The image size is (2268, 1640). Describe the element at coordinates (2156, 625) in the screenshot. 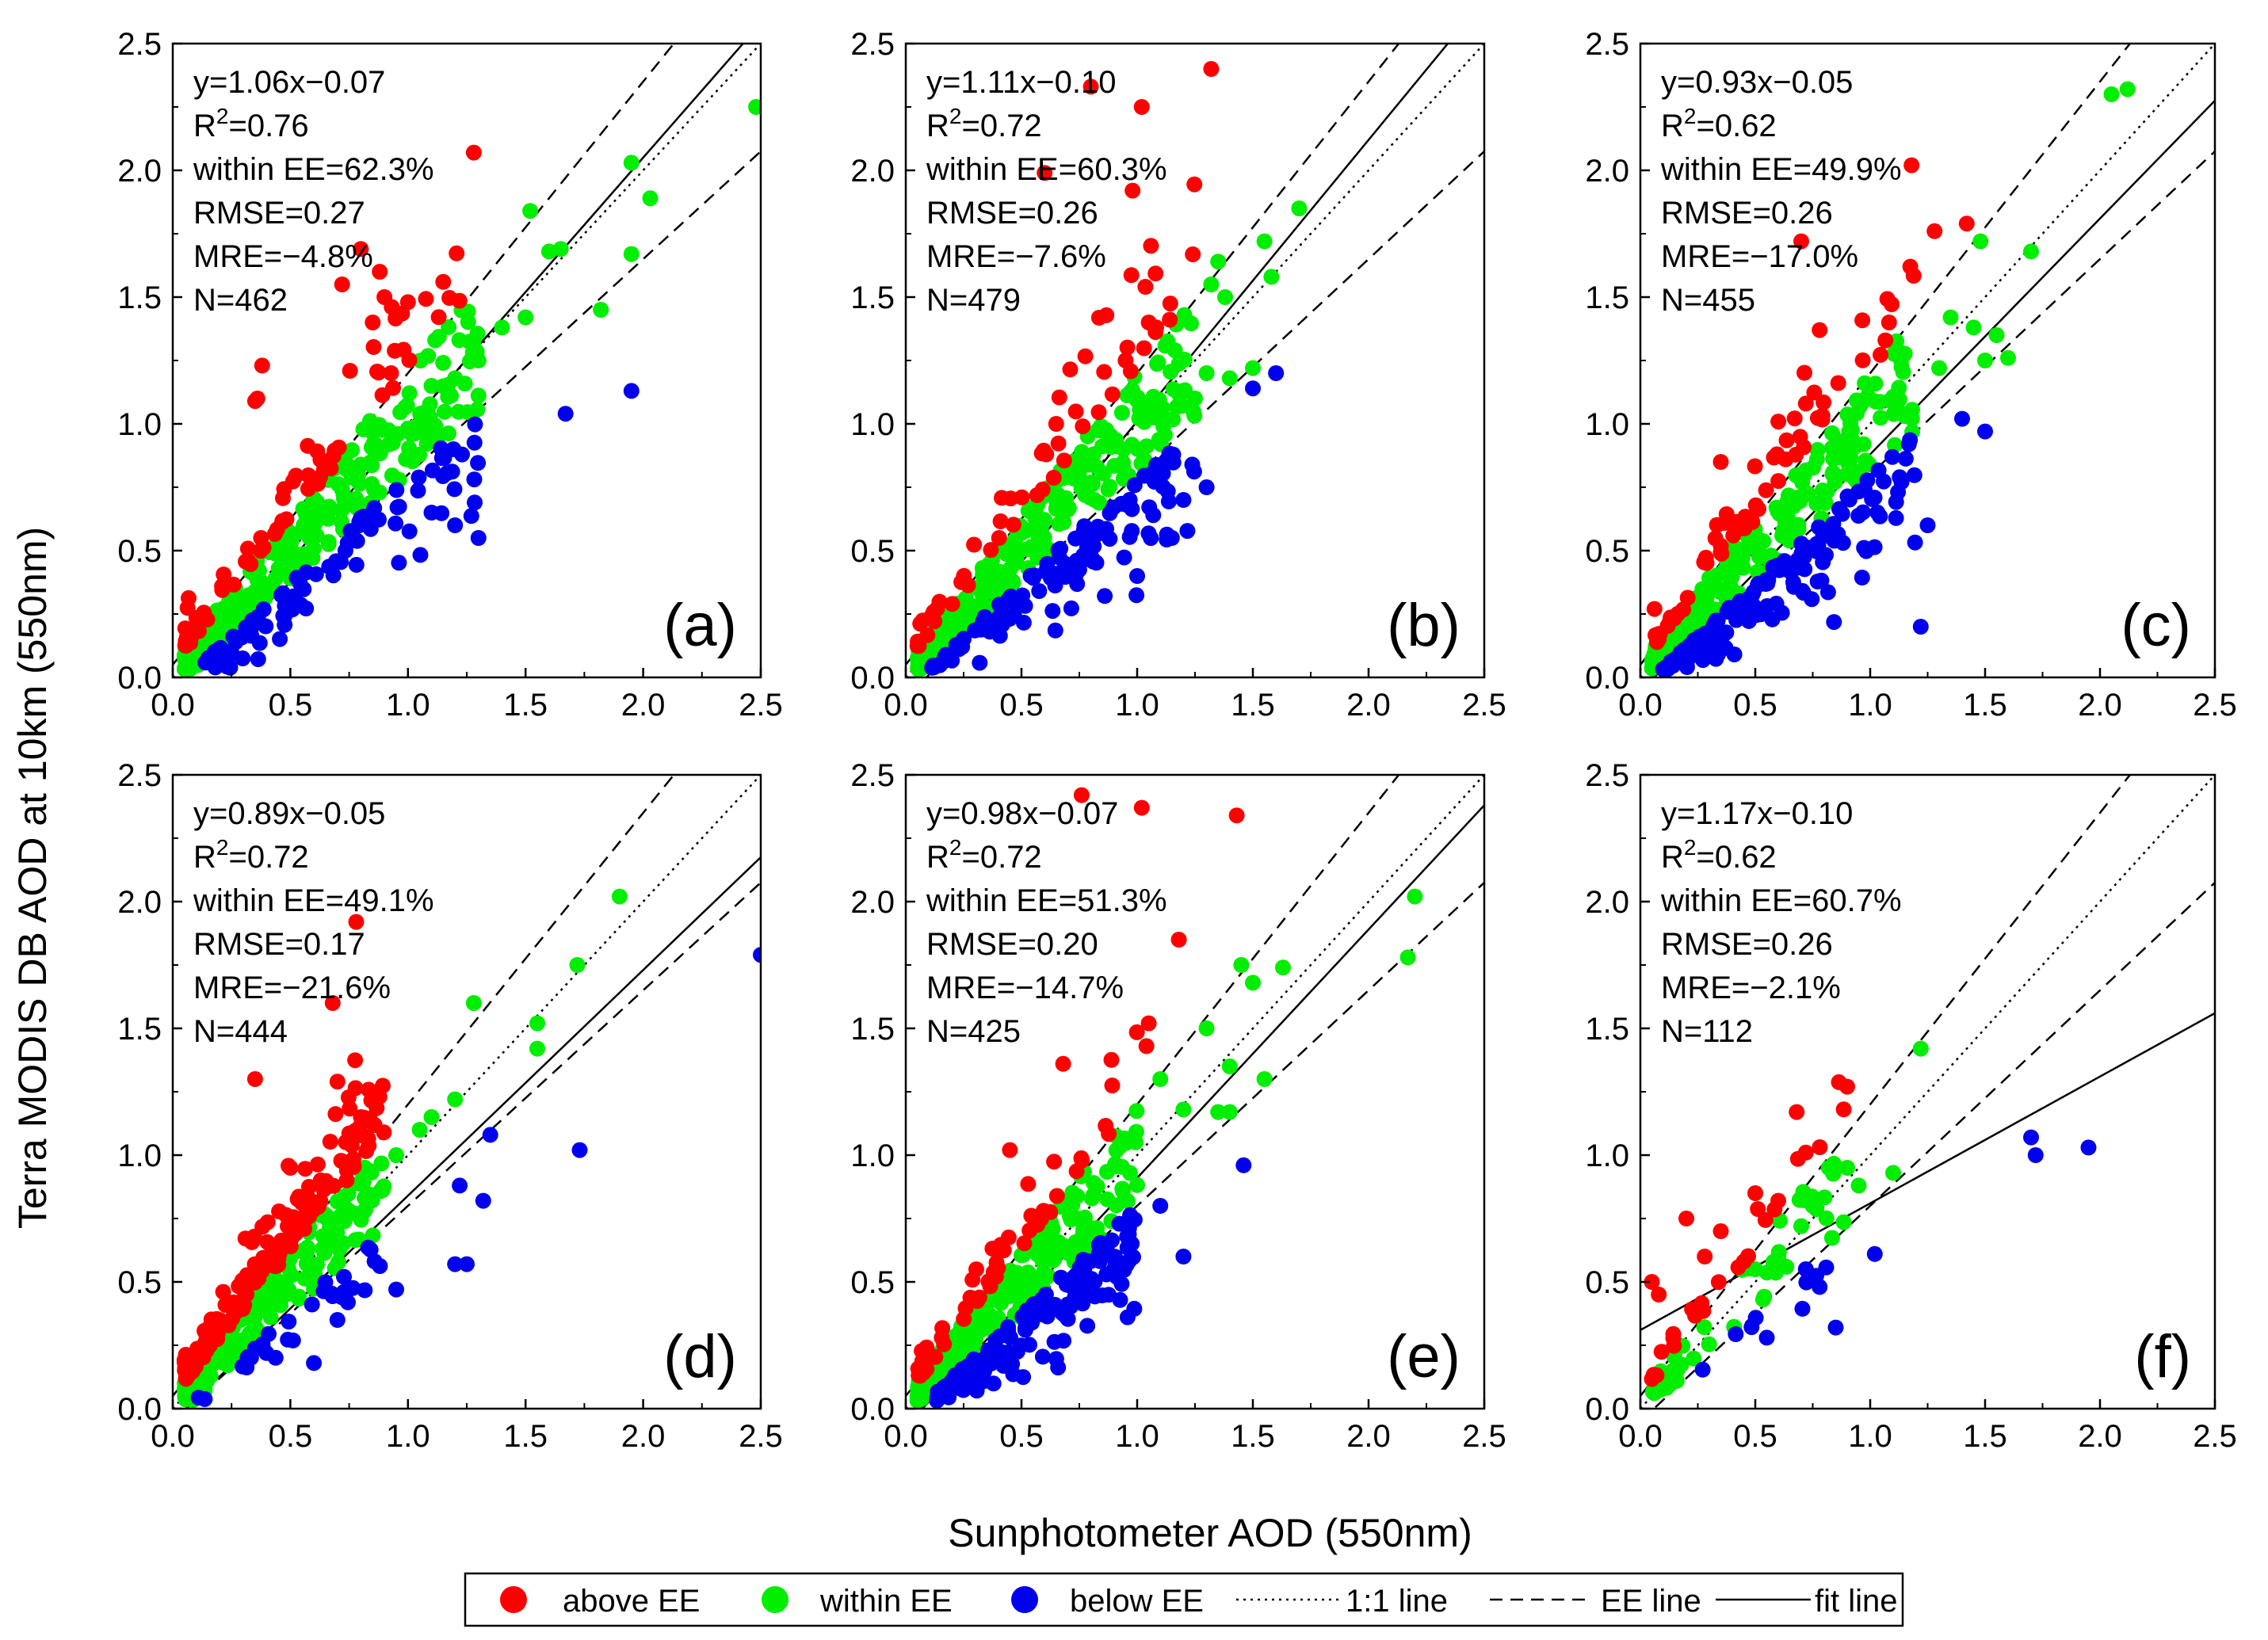

I see `panel-label: (c)` at that location.